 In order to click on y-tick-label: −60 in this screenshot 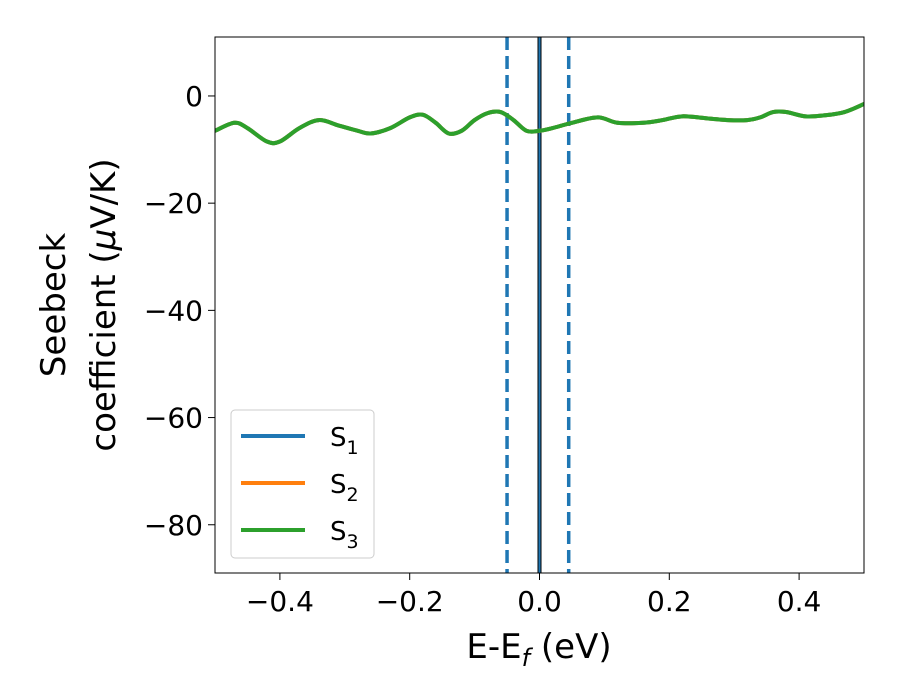, I will do `click(173, 418)`.